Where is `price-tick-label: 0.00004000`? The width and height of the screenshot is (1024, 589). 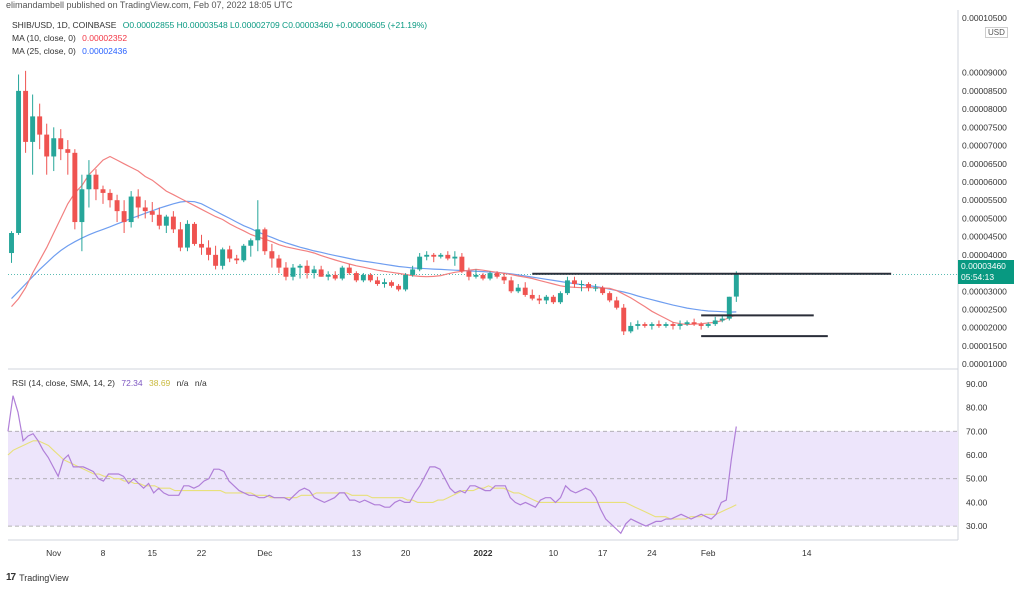
price-tick-label: 0.00004000 is located at coordinates (984, 255).